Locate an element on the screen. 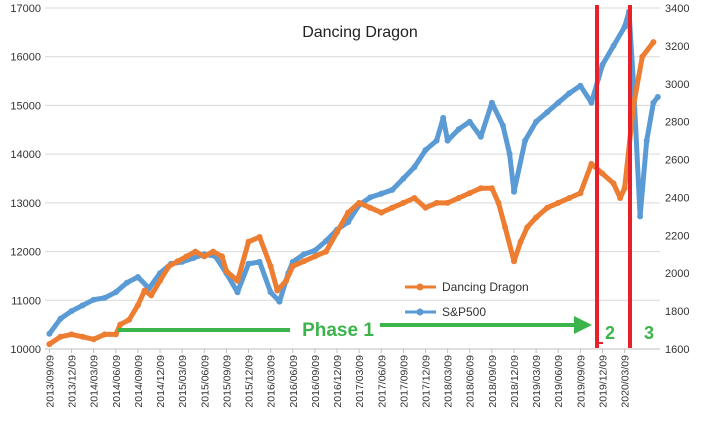 The image size is (715, 442). x-tick-label: 2018/09/09 is located at coordinates (493, 381).